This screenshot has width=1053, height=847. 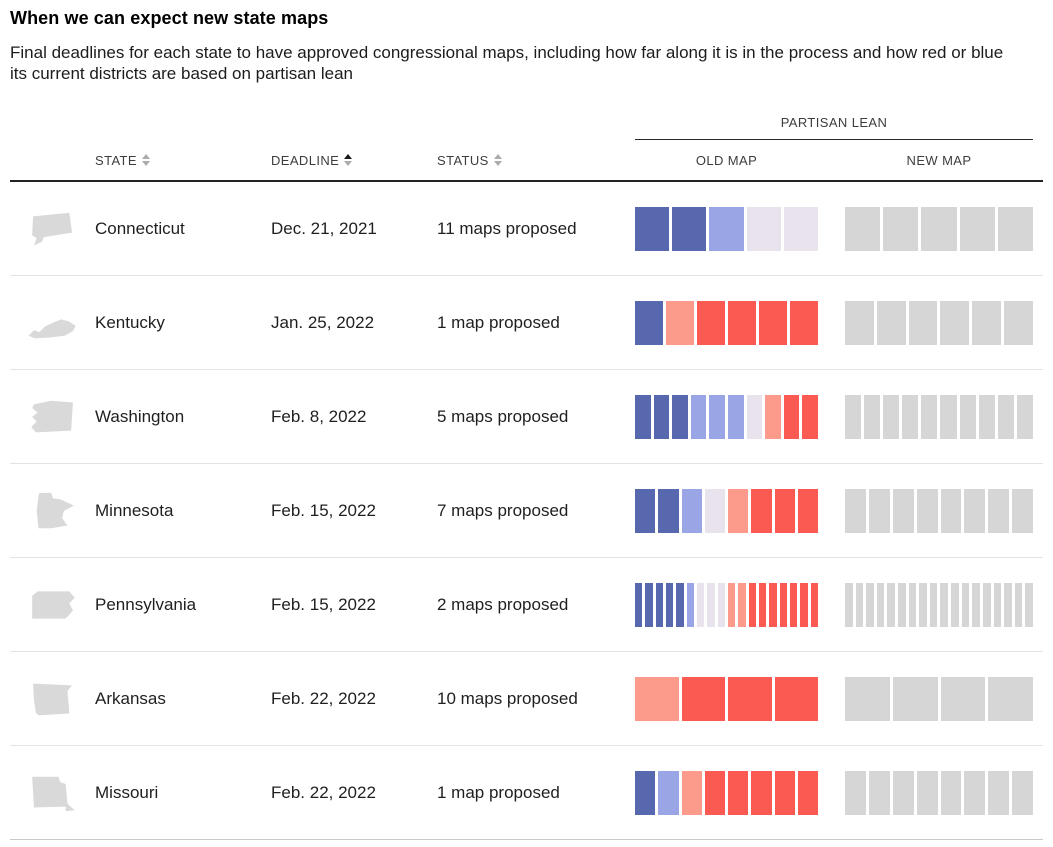 What do you see at coordinates (183, 160) in the screenshot?
I see `column-header-state: STATE` at bounding box center [183, 160].